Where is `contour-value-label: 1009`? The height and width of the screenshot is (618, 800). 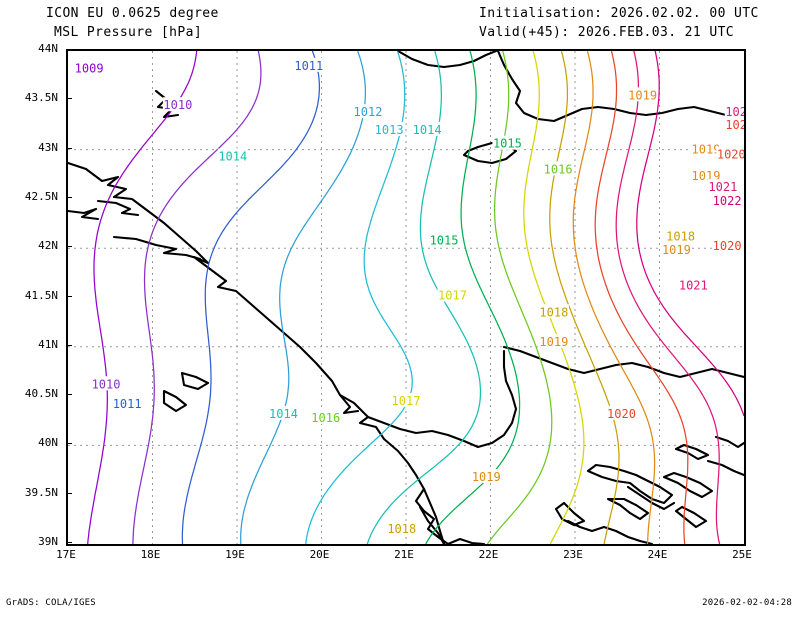 contour-value-label: 1009 is located at coordinates (89, 69).